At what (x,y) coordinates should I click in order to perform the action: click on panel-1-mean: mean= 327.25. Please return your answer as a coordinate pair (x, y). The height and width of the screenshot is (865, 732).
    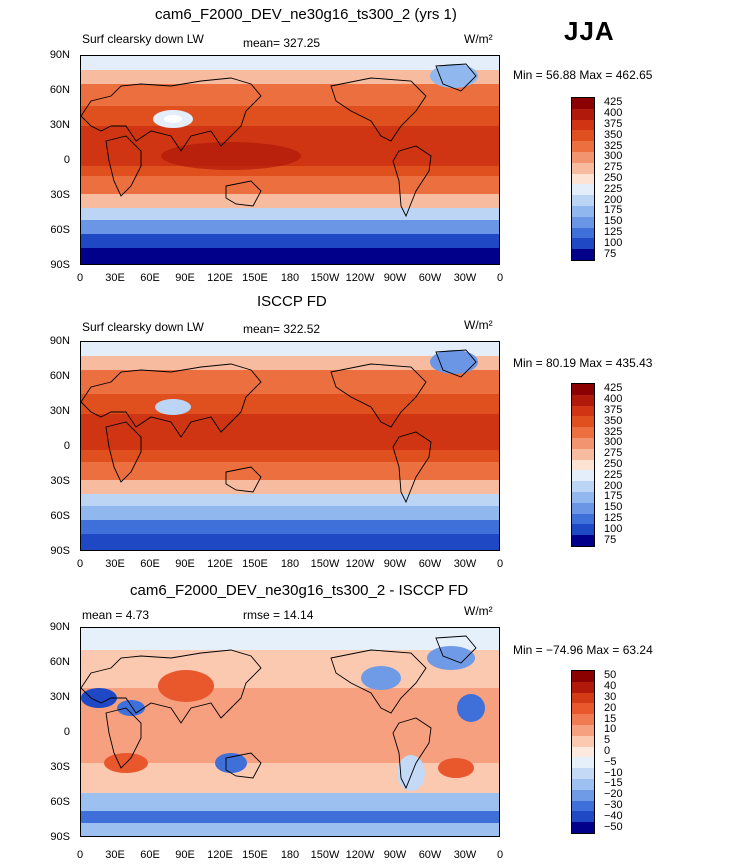
    Looking at the image, I should click on (282, 43).